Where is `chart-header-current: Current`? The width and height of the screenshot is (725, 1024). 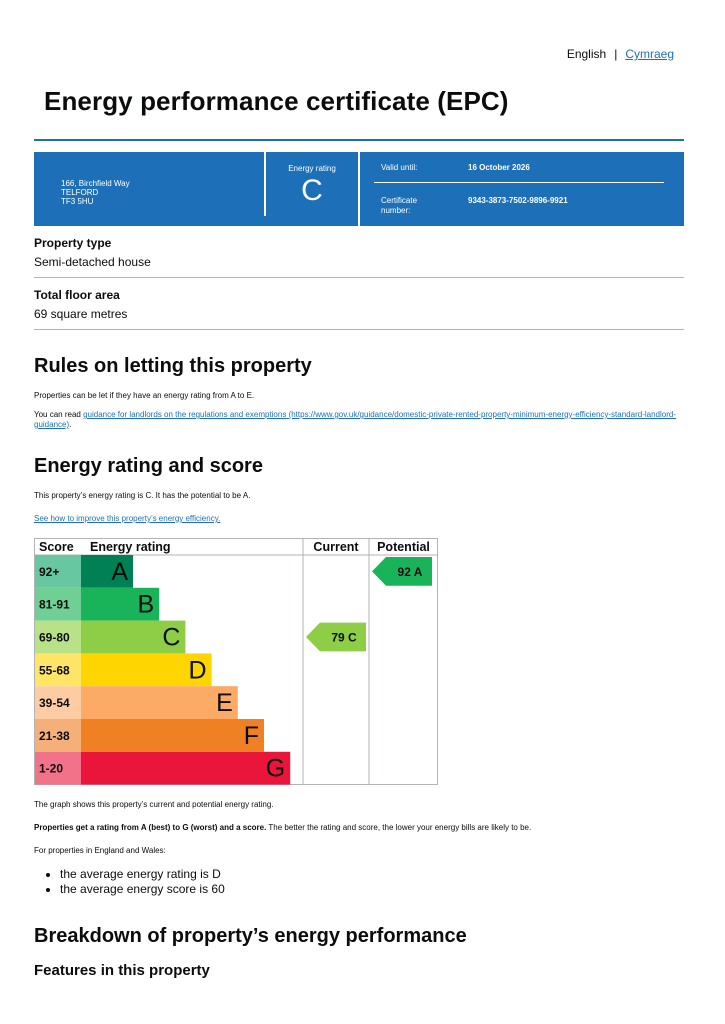
chart-header-current: Current is located at coordinates (336, 547).